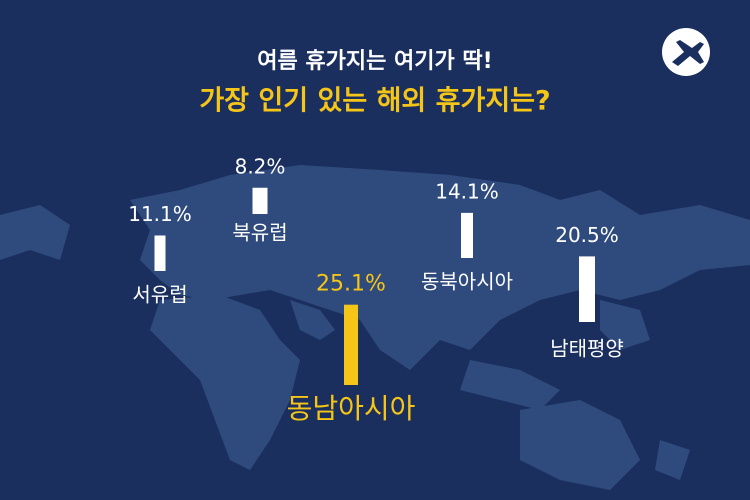  What do you see at coordinates (351, 284) in the screenshot?
I see `value-label: 25.1%` at bounding box center [351, 284].